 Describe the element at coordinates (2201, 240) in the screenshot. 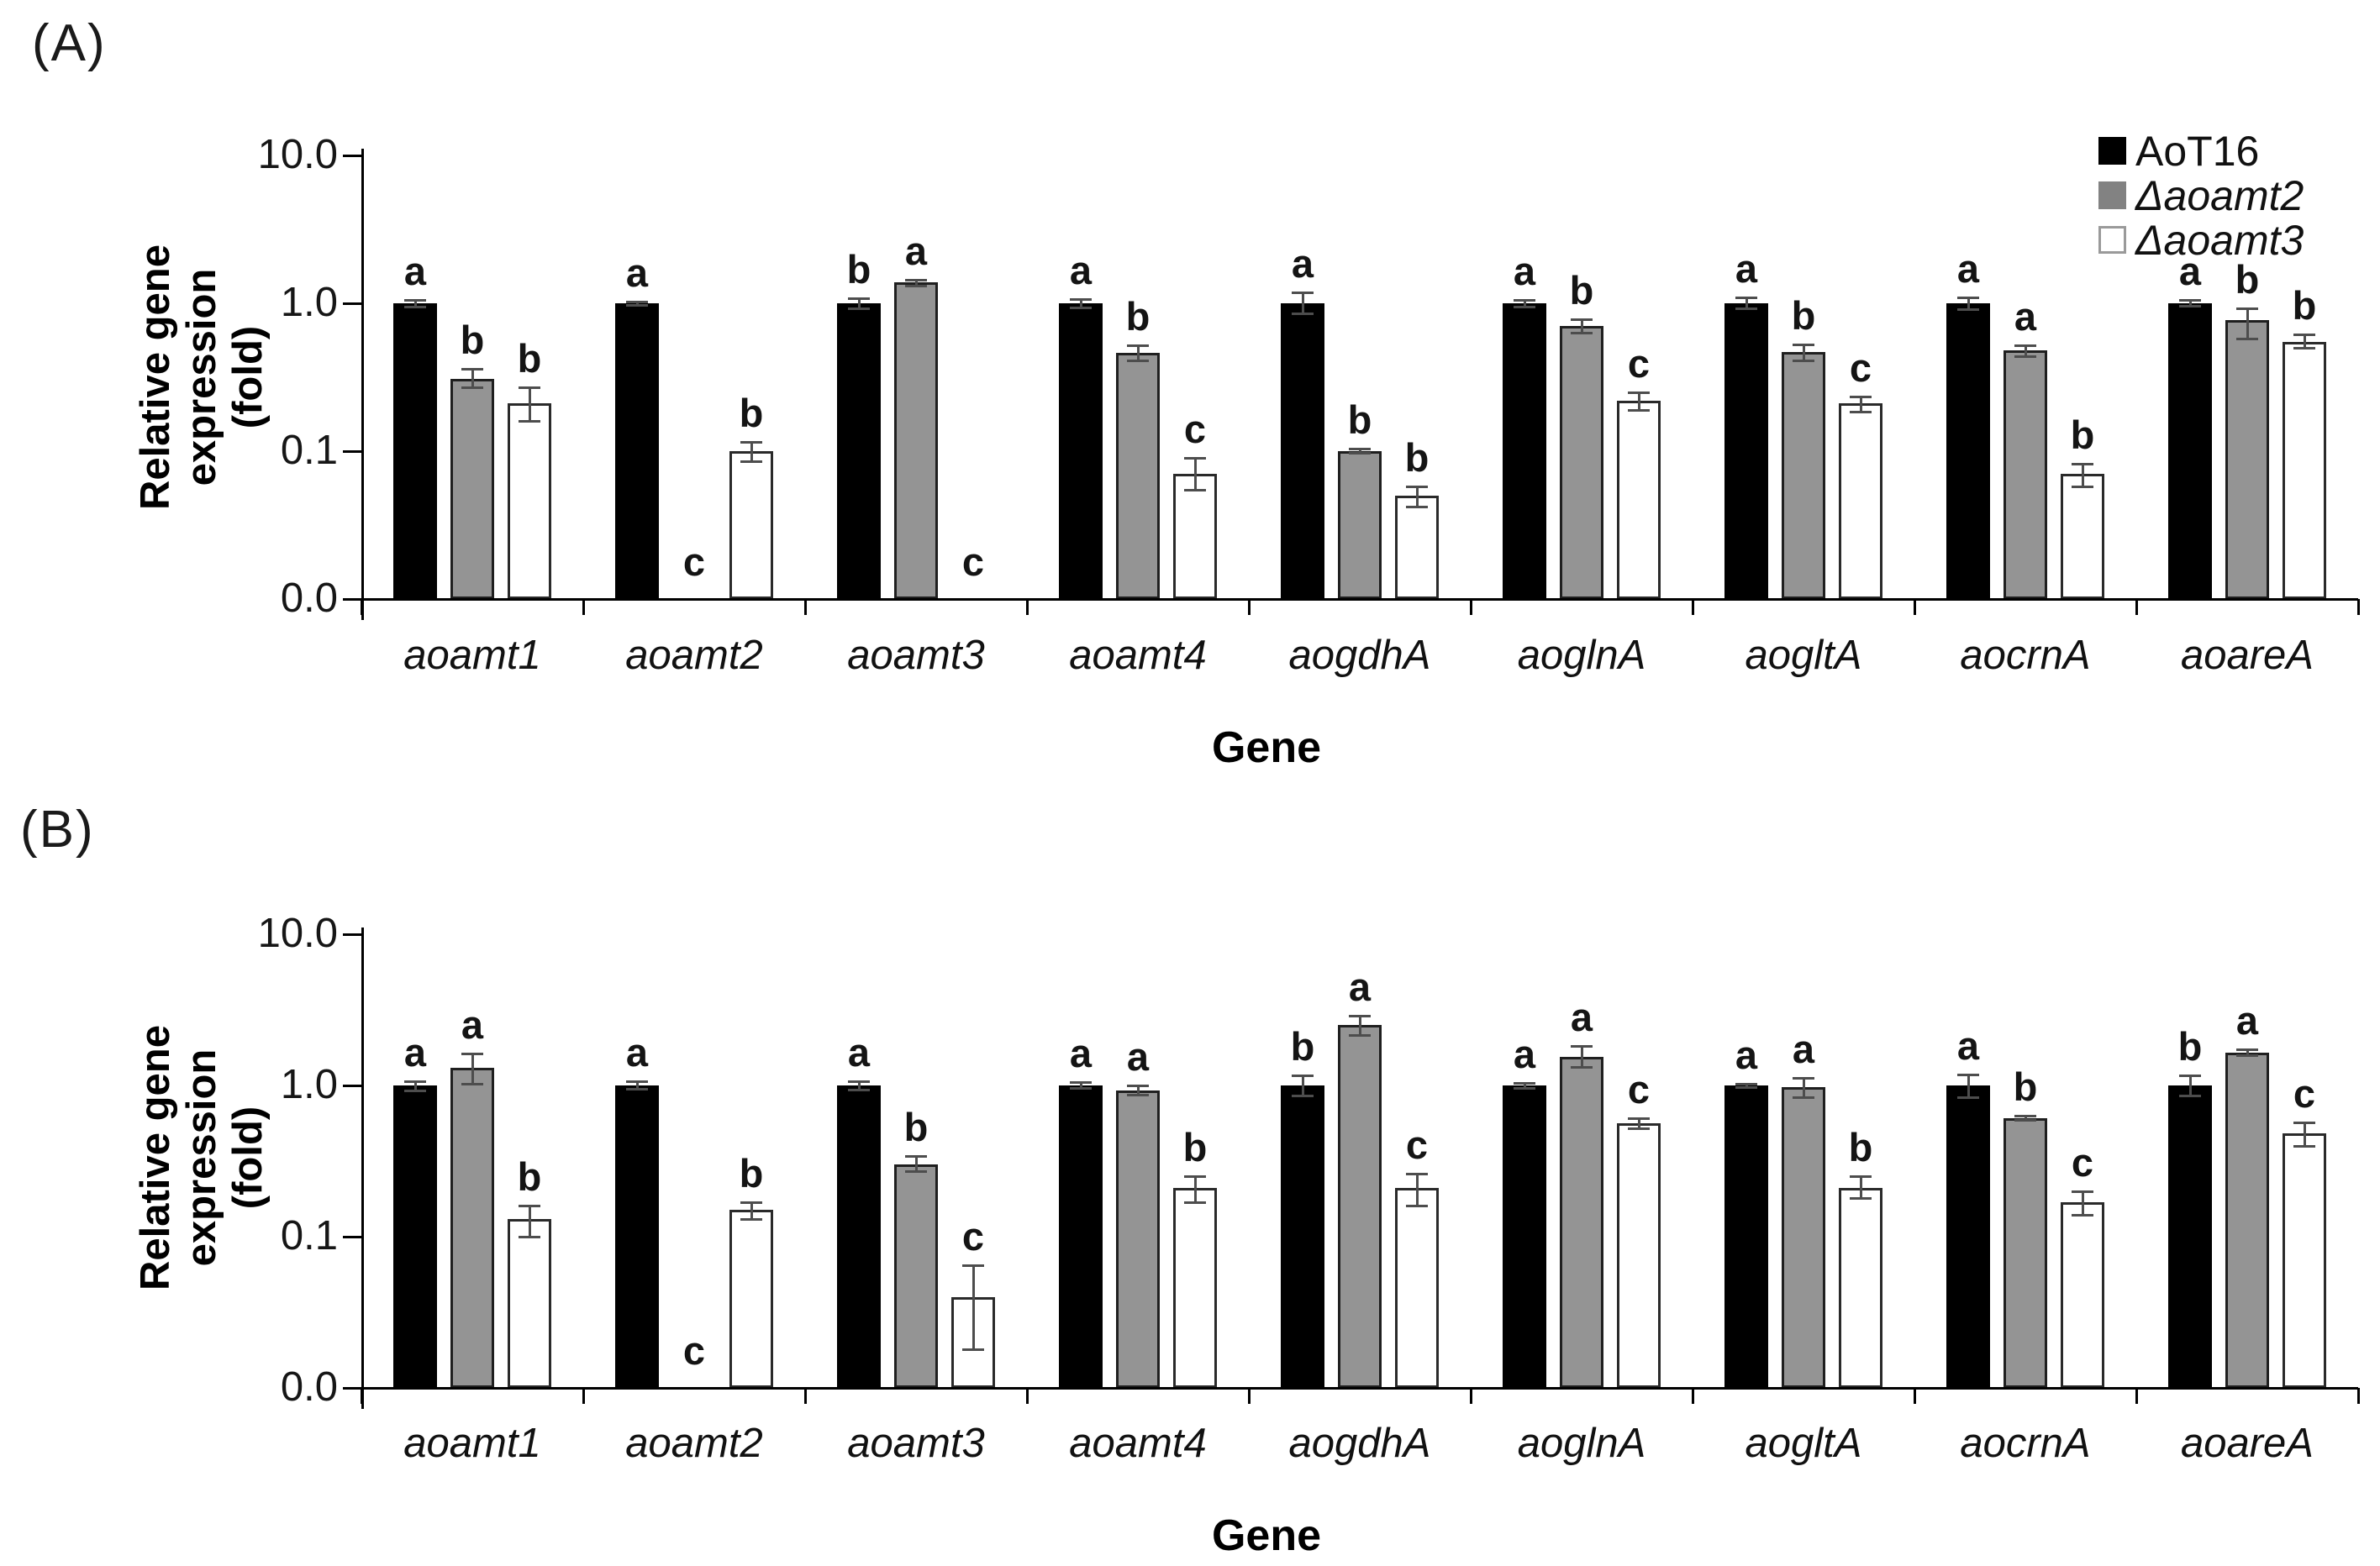

I see `legend-item-aoamt3: Δaoamt3` at that location.